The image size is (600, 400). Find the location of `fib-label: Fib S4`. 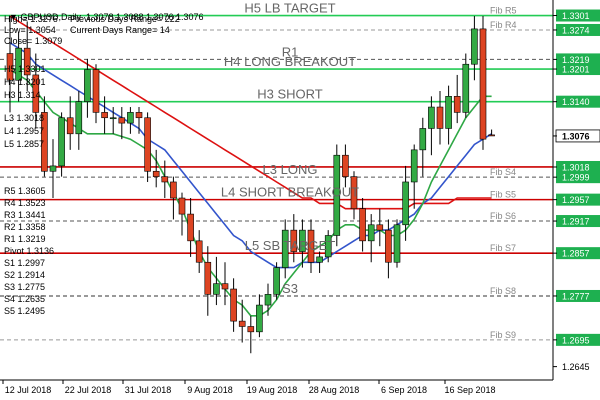

fib-label: Fib S4 is located at coordinates (503, 172).